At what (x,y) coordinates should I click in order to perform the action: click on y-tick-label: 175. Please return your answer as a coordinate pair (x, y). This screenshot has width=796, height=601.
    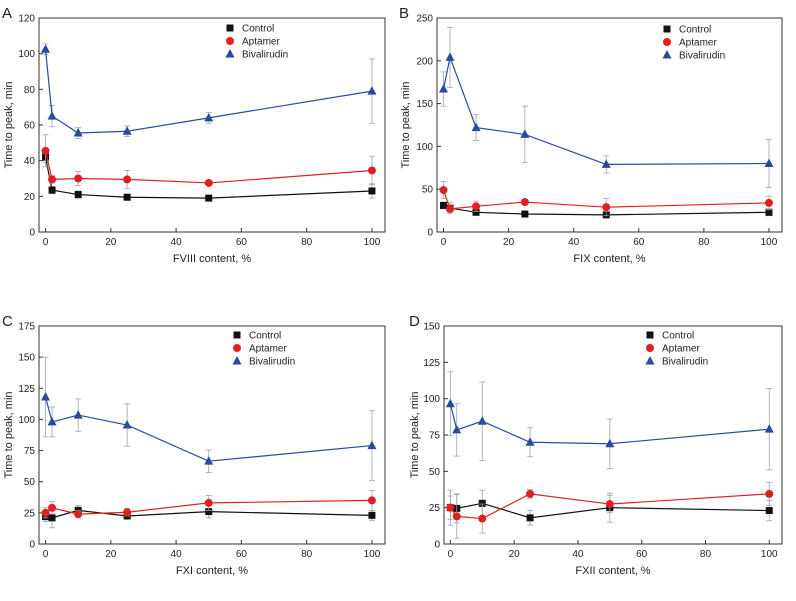
    Looking at the image, I should click on (26, 327).